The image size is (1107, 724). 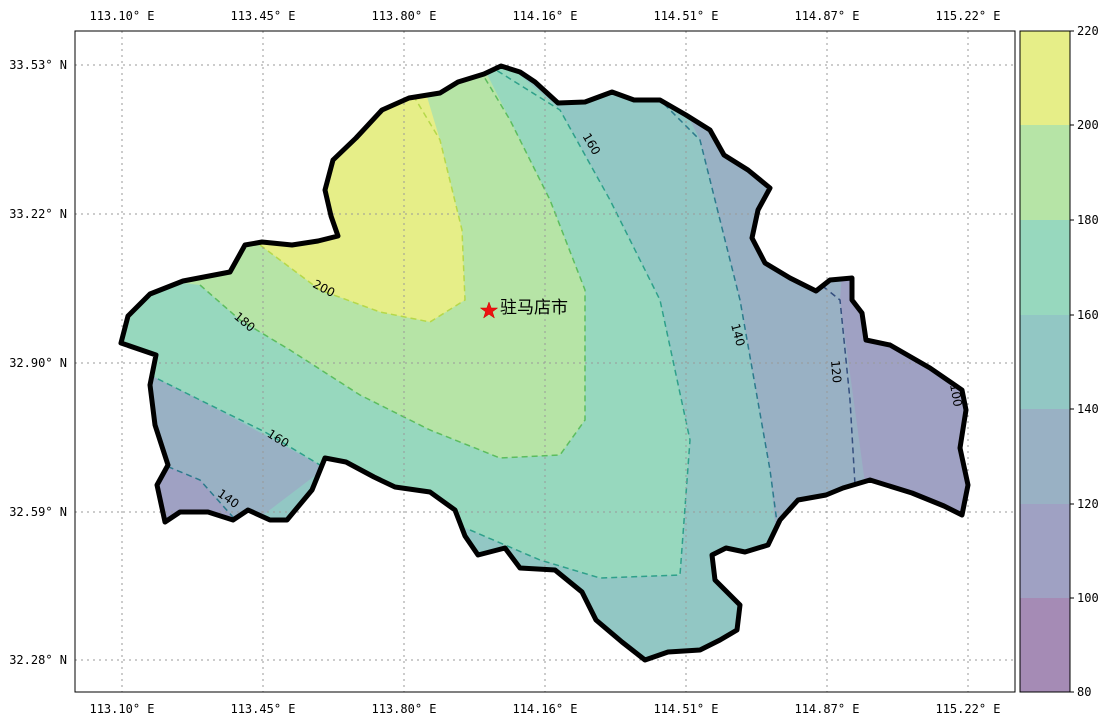 I want to click on top-tick-114.16: 114.16° E, so click(x=544, y=16).